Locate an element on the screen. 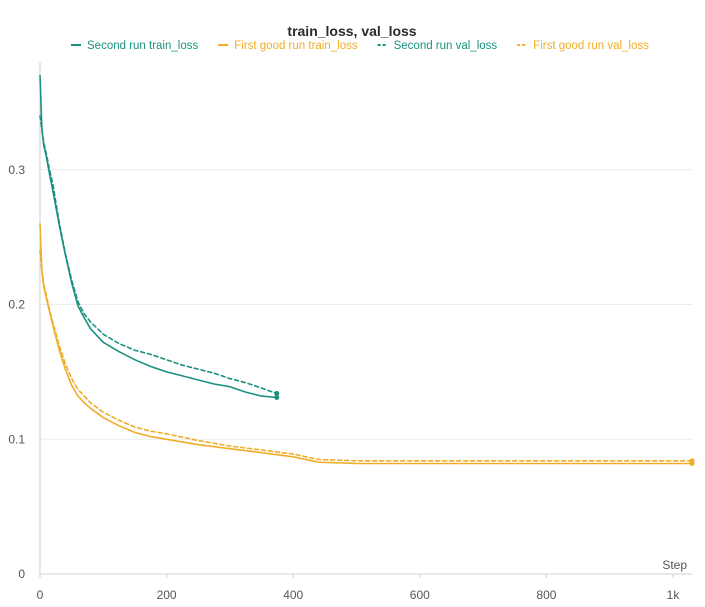 The image size is (705, 607). legend-item: First good run val_loss is located at coordinates (583, 46).